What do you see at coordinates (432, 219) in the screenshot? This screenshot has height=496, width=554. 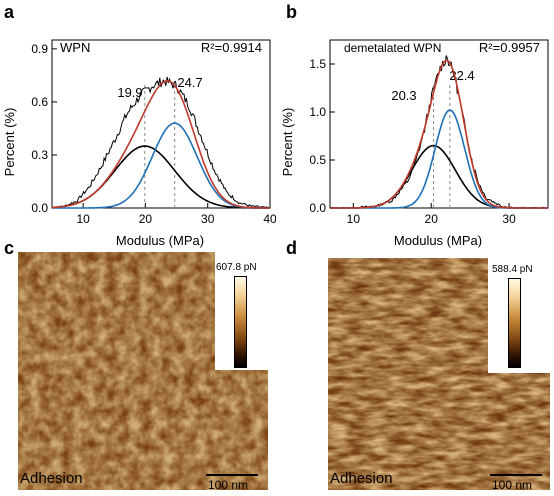 I see `chart-b-xtick-label-1: 20` at bounding box center [432, 219].